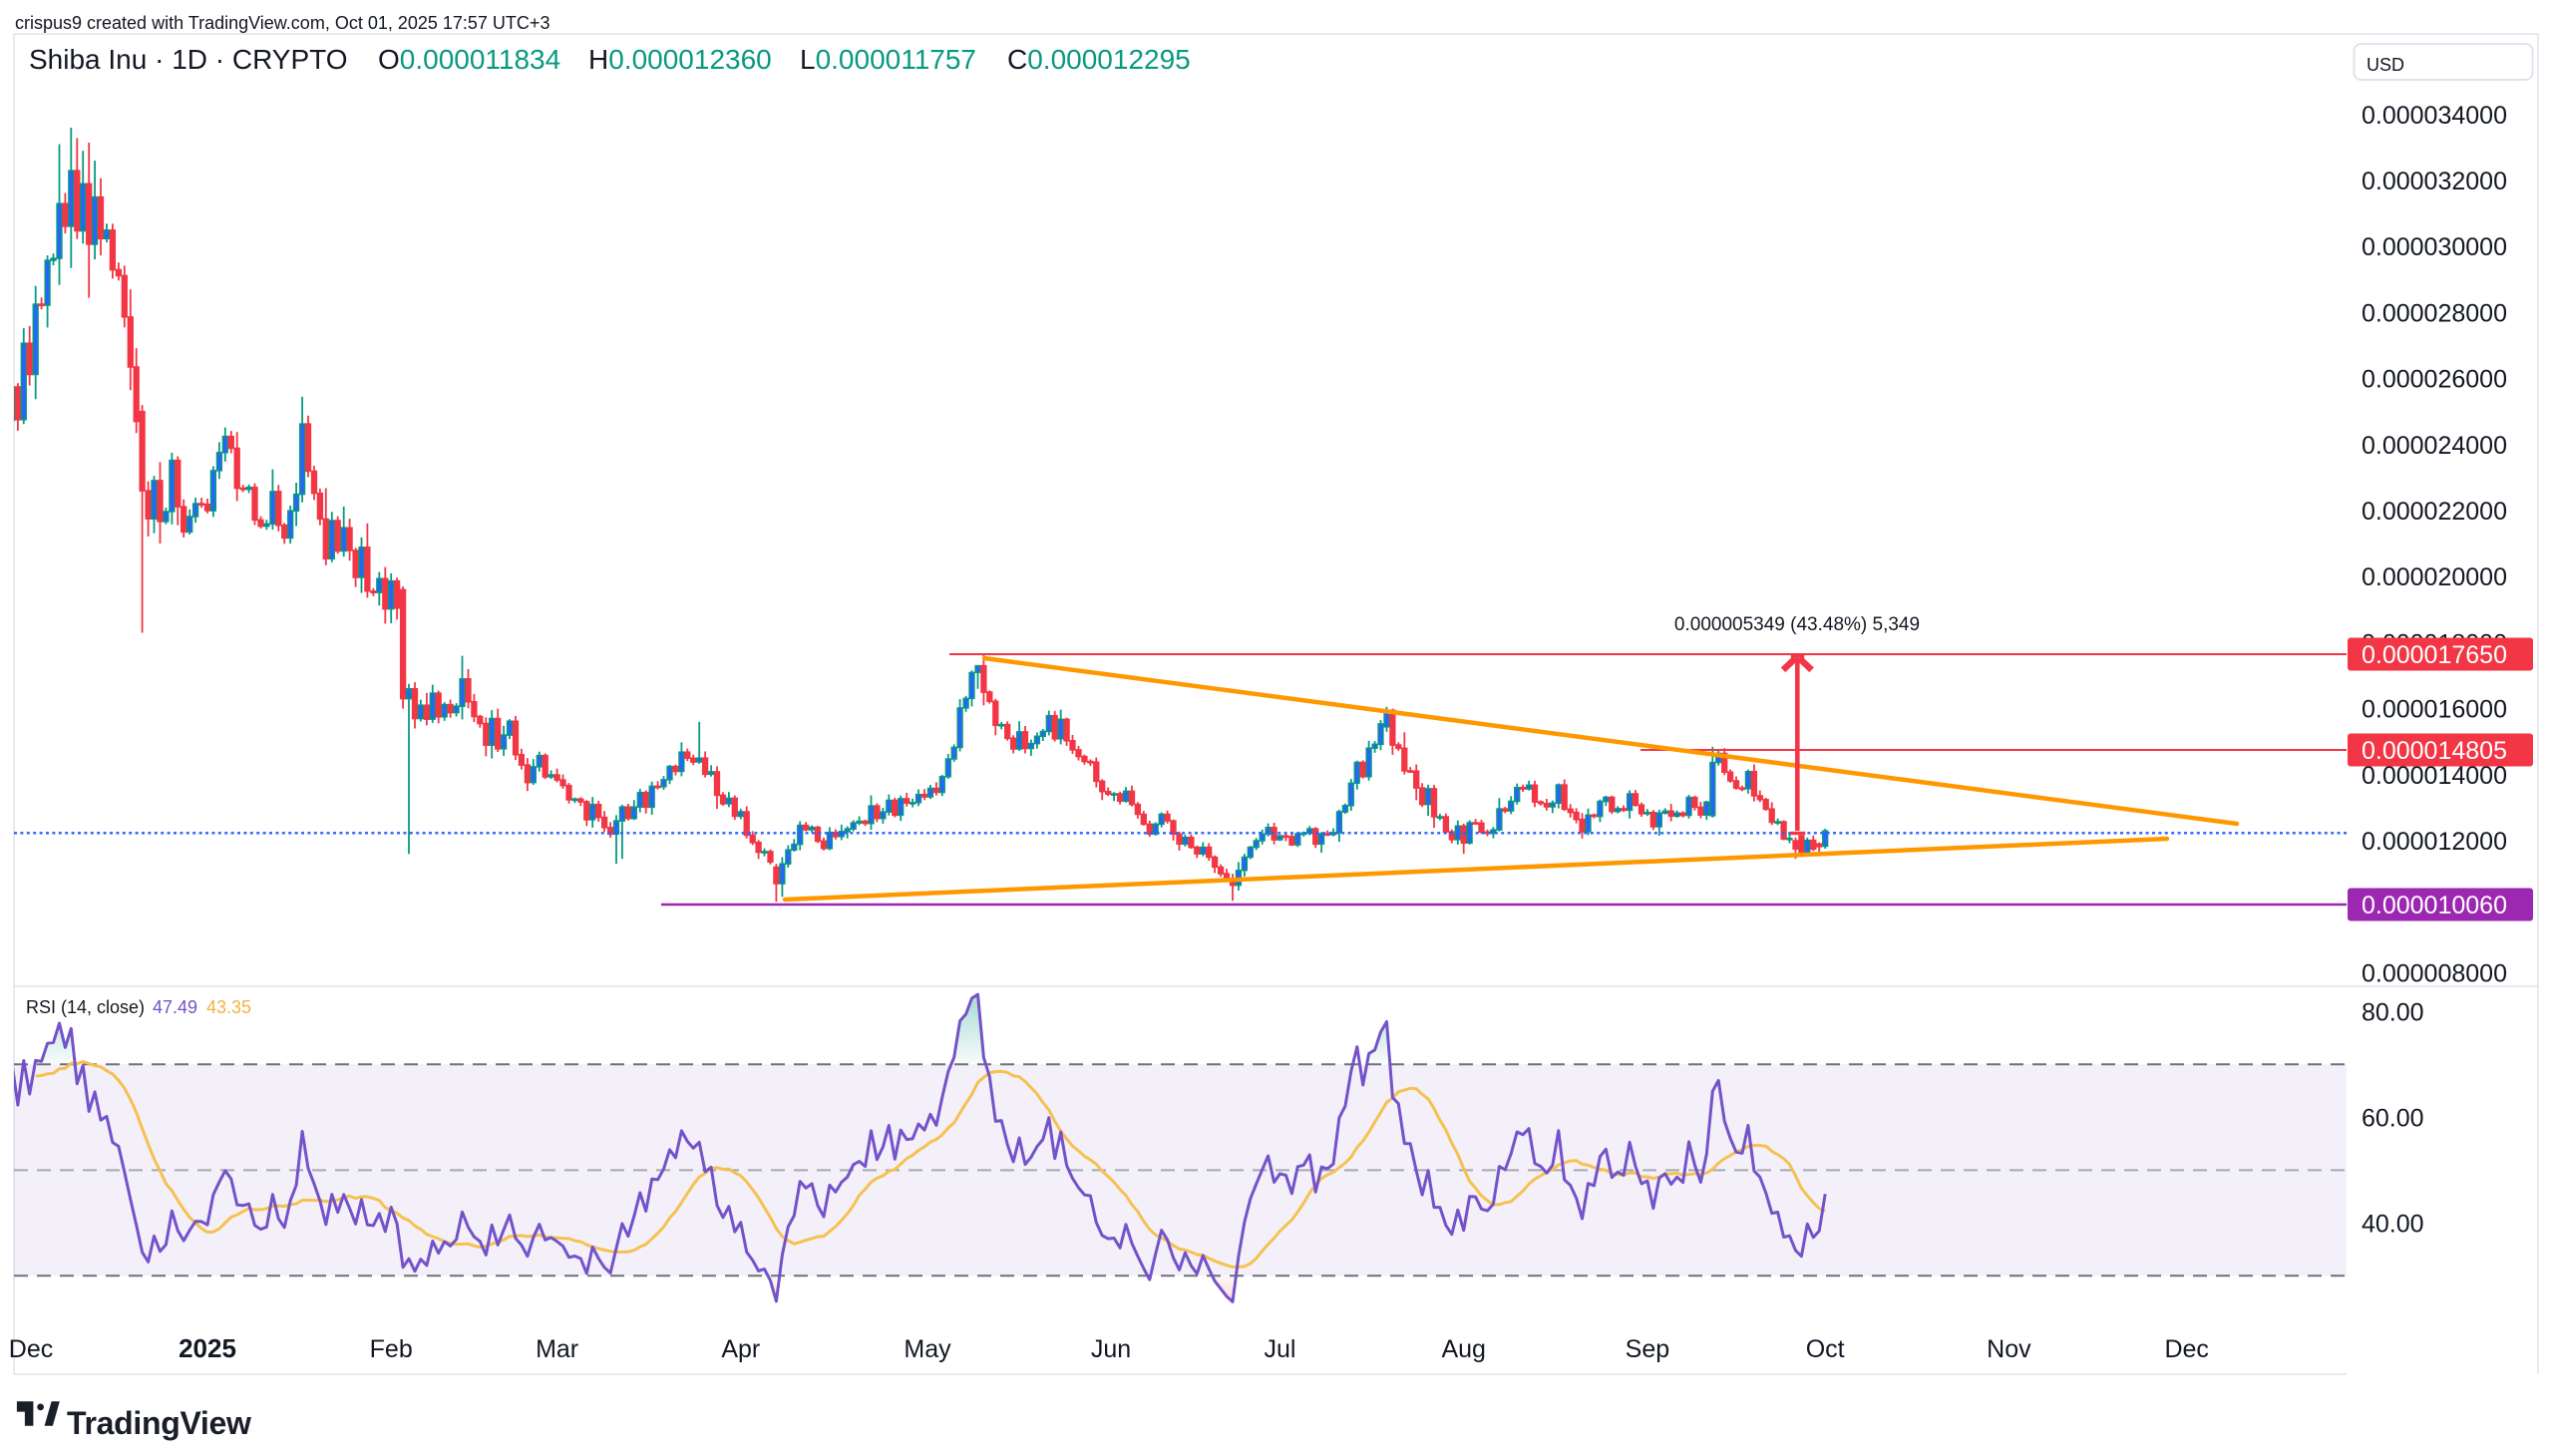  What do you see at coordinates (392, 1349) in the screenshot?
I see `svg-text: Feb` at bounding box center [392, 1349].